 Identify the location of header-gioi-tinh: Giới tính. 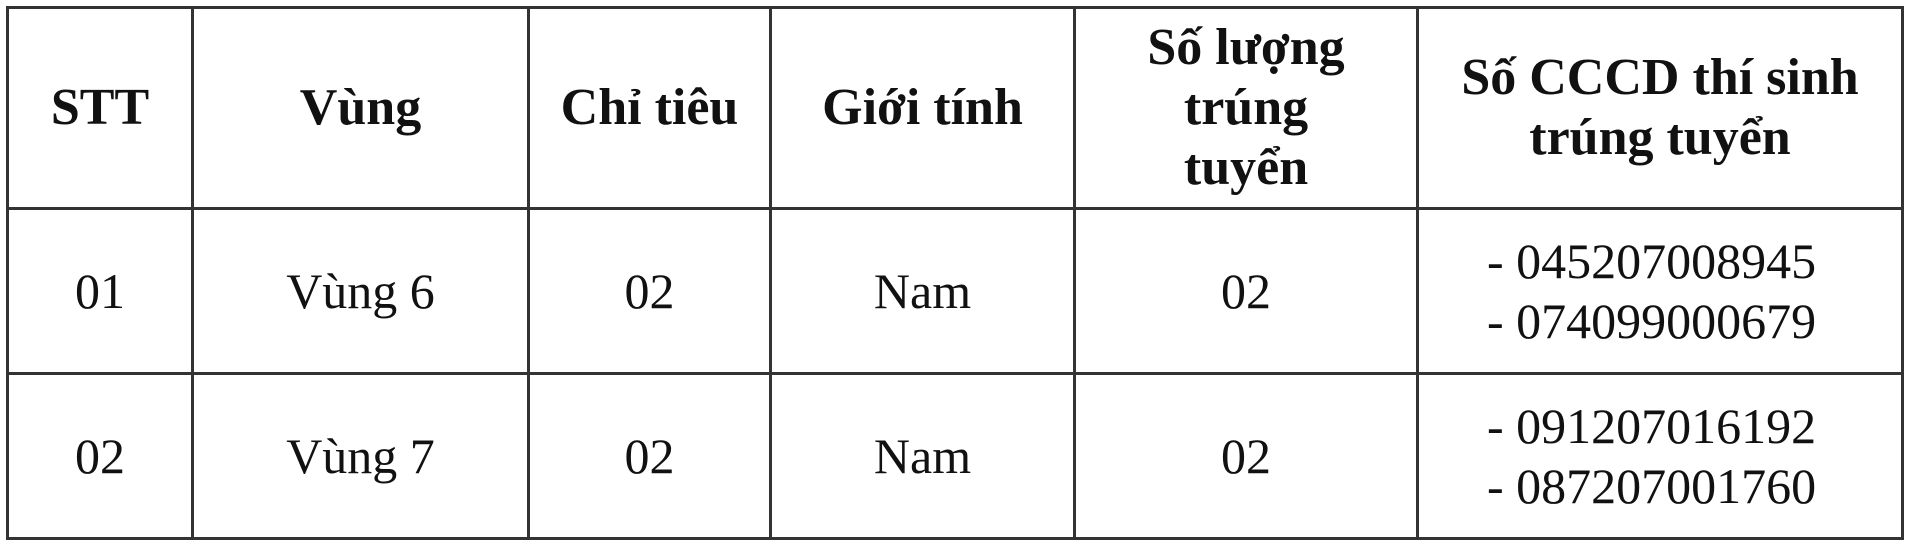
(922, 108).